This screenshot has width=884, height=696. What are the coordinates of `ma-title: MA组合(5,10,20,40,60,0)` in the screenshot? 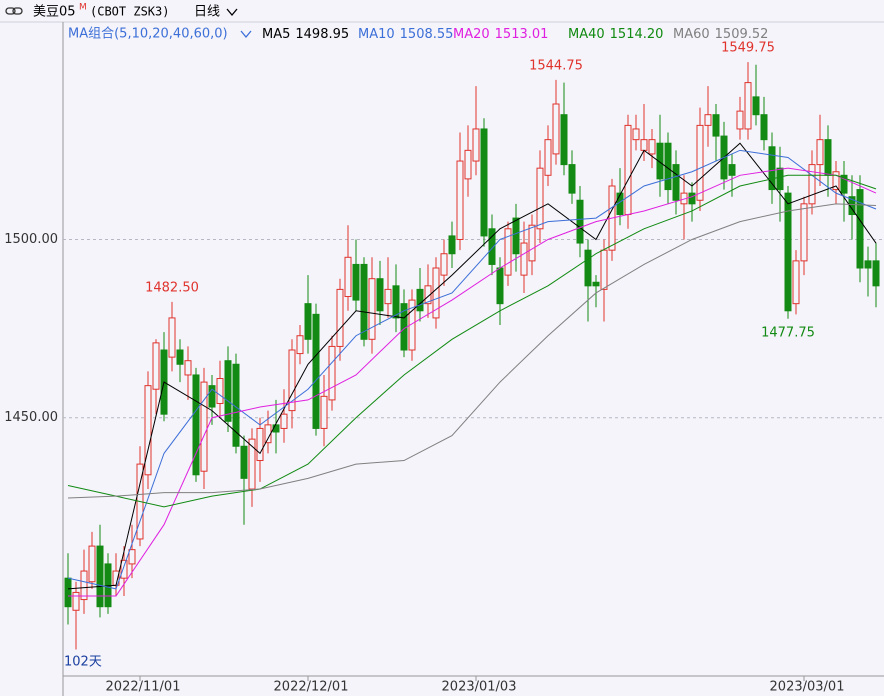 It's located at (148, 34).